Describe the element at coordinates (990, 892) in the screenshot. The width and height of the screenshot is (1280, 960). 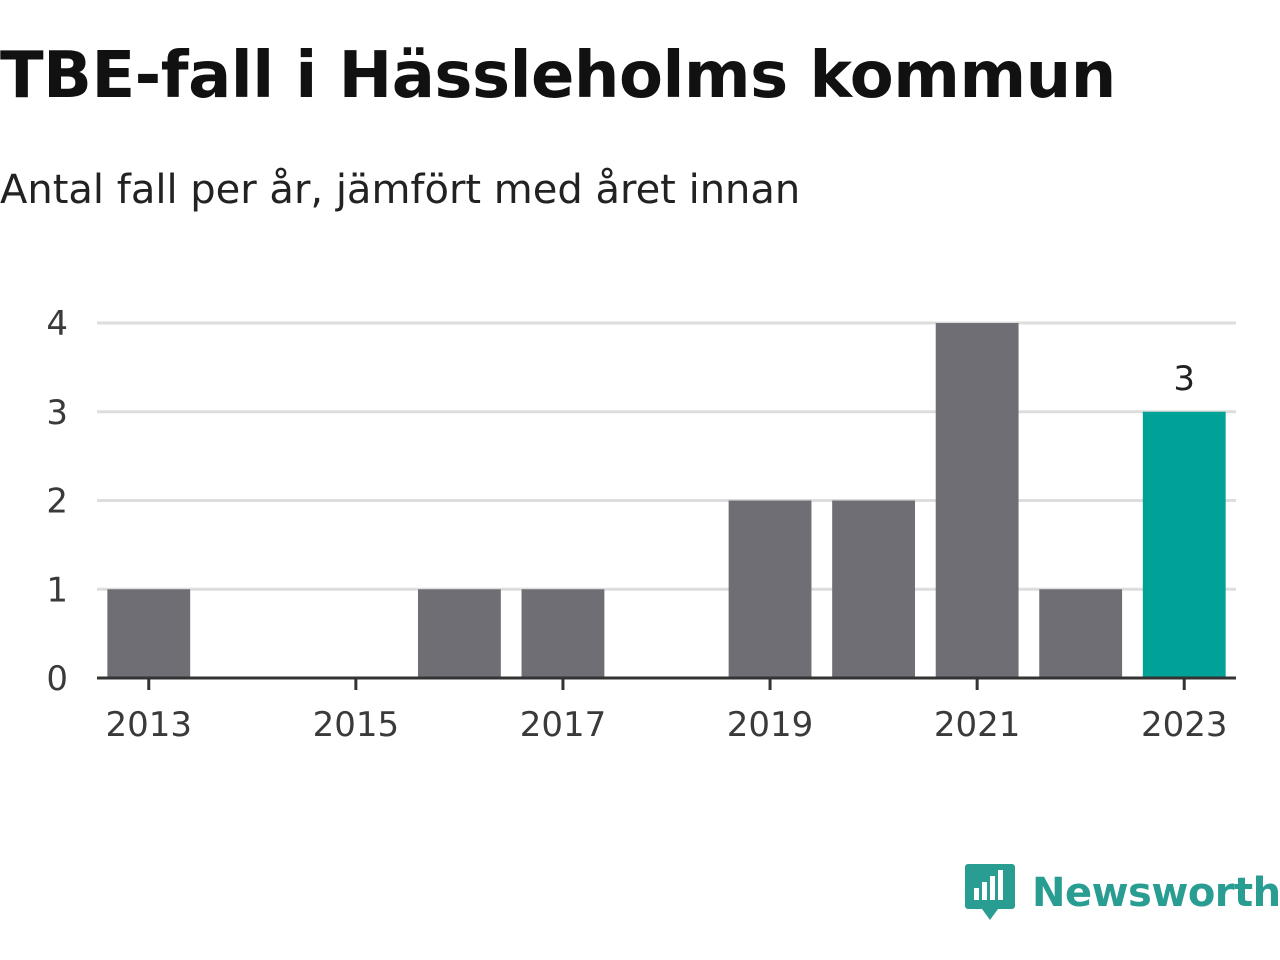
I see `newsworthy-logo-icon` at that location.